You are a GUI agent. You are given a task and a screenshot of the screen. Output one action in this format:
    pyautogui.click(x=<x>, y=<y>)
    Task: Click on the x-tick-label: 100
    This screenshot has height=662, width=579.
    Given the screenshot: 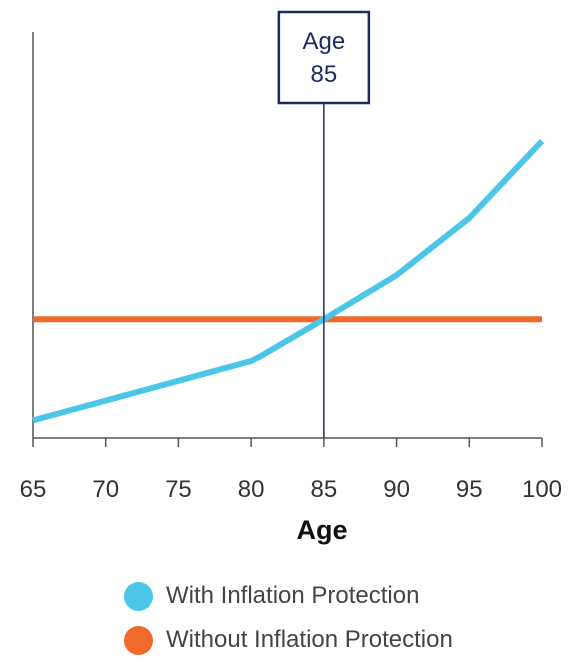 What is the action you would take?
    pyautogui.click(x=542, y=489)
    